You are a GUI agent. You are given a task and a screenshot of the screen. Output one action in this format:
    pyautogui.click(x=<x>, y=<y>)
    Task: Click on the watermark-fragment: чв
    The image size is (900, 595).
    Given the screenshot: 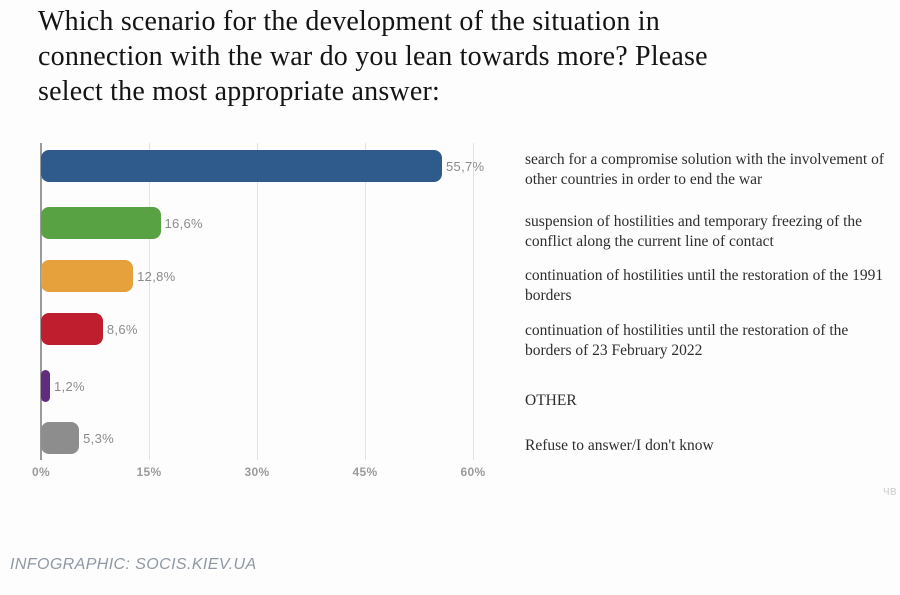 What is the action you would take?
    pyautogui.click(x=890, y=490)
    